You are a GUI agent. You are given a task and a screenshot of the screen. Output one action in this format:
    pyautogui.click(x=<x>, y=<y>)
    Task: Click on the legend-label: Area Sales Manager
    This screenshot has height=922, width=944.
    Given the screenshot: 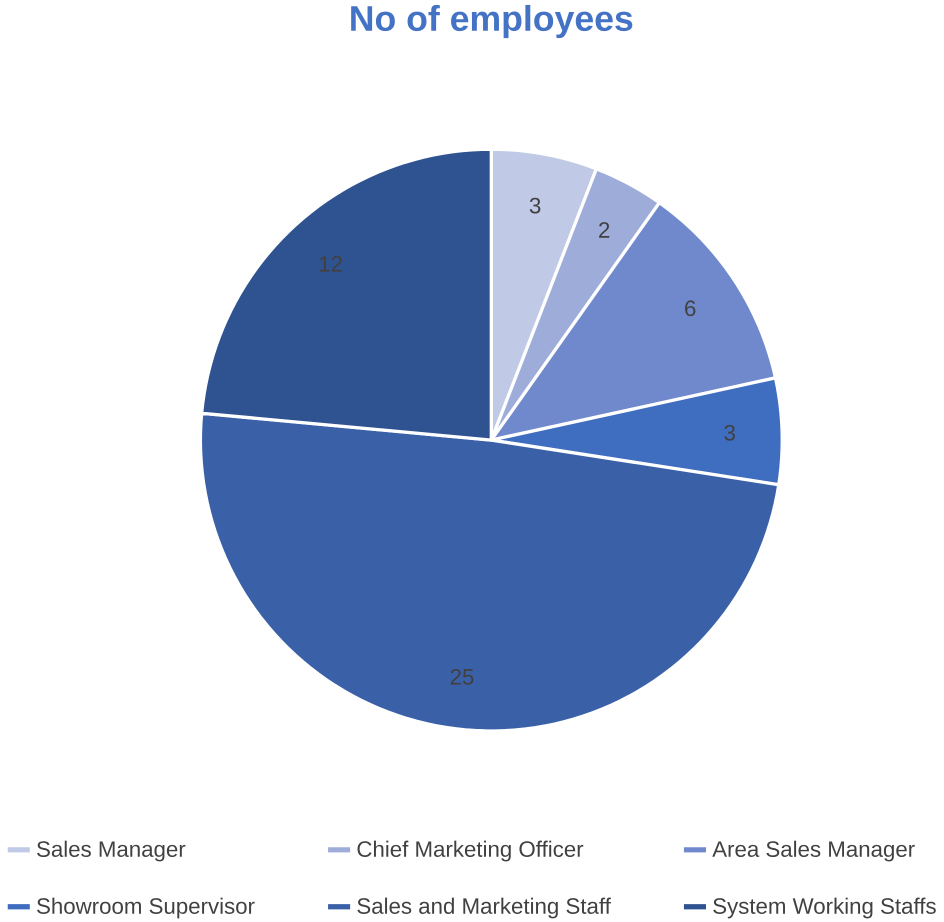 What is the action you would take?
    pyautogui.click(x=813, y=851)
    